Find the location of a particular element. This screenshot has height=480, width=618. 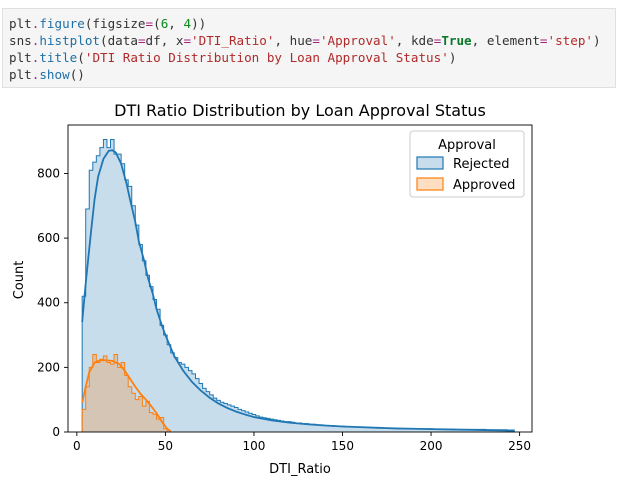

code-token: 'step' is located at coordinates (570, 40).